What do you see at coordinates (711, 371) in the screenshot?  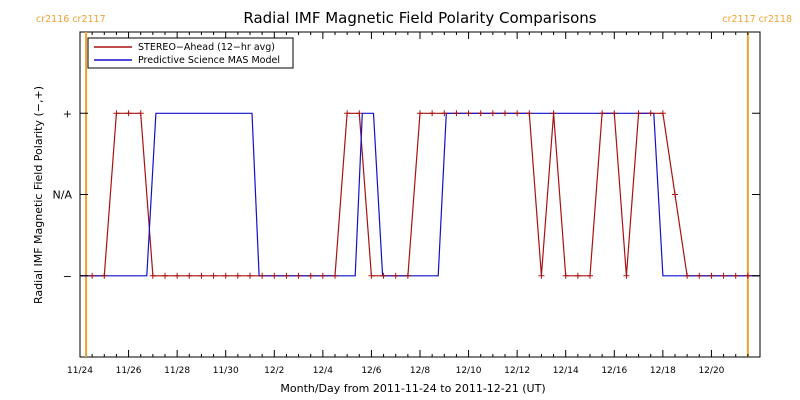 I see `x-tick-label: 12/20` at bounding box center [711, 371].